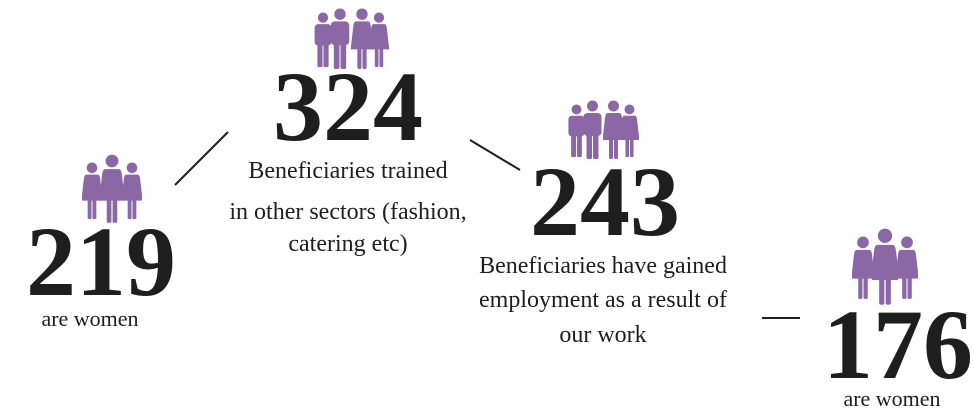  I want to click on stat-number: 324, so click(348, 106).